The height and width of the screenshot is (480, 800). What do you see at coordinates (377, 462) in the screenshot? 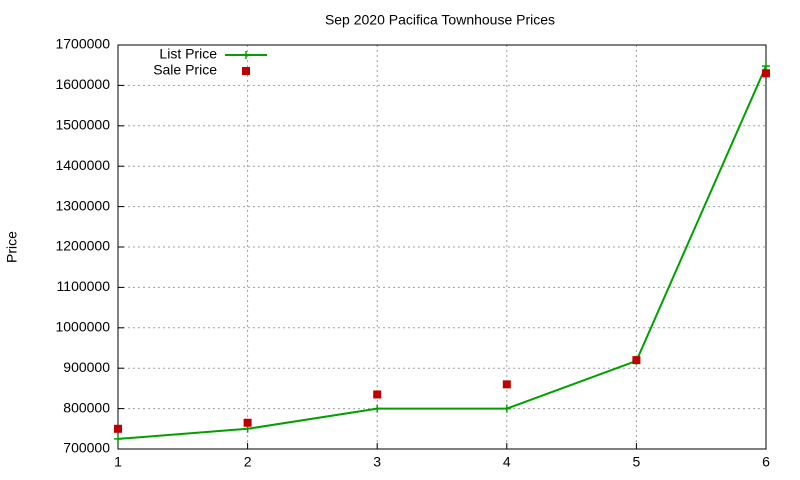
I see `x-tick-label: 3` at bounding box center [377, 462].